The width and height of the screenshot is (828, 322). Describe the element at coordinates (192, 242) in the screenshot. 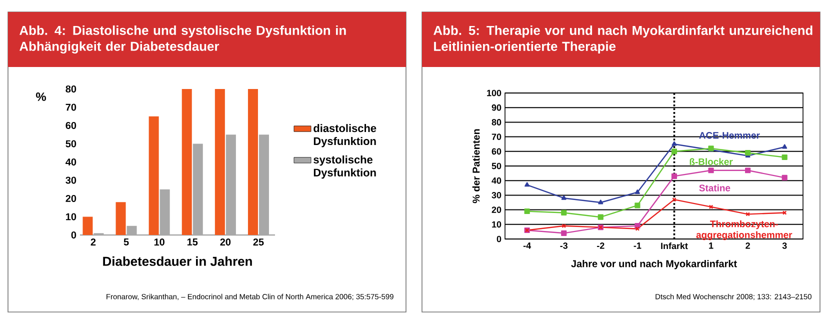

I see `x-tick-label: 15` at that location.